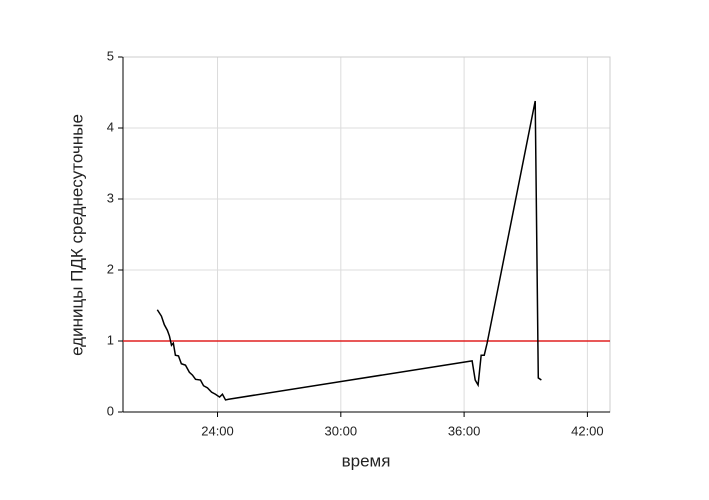 The height and width of the screenshot is (500, 709). Describe the element at coordinates (110, 268) in the screenshot. I see `y-tick-label: 2` at that location.